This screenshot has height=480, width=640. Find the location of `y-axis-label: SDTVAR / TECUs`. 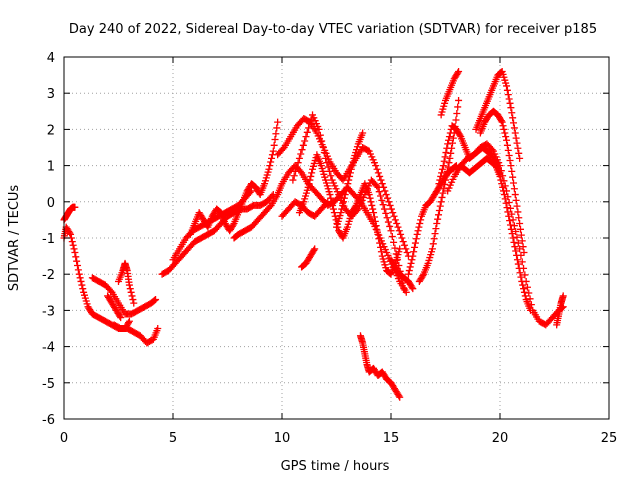

y-axis-label: SDTVAR / TECUs is located at coordinates (14, 238).